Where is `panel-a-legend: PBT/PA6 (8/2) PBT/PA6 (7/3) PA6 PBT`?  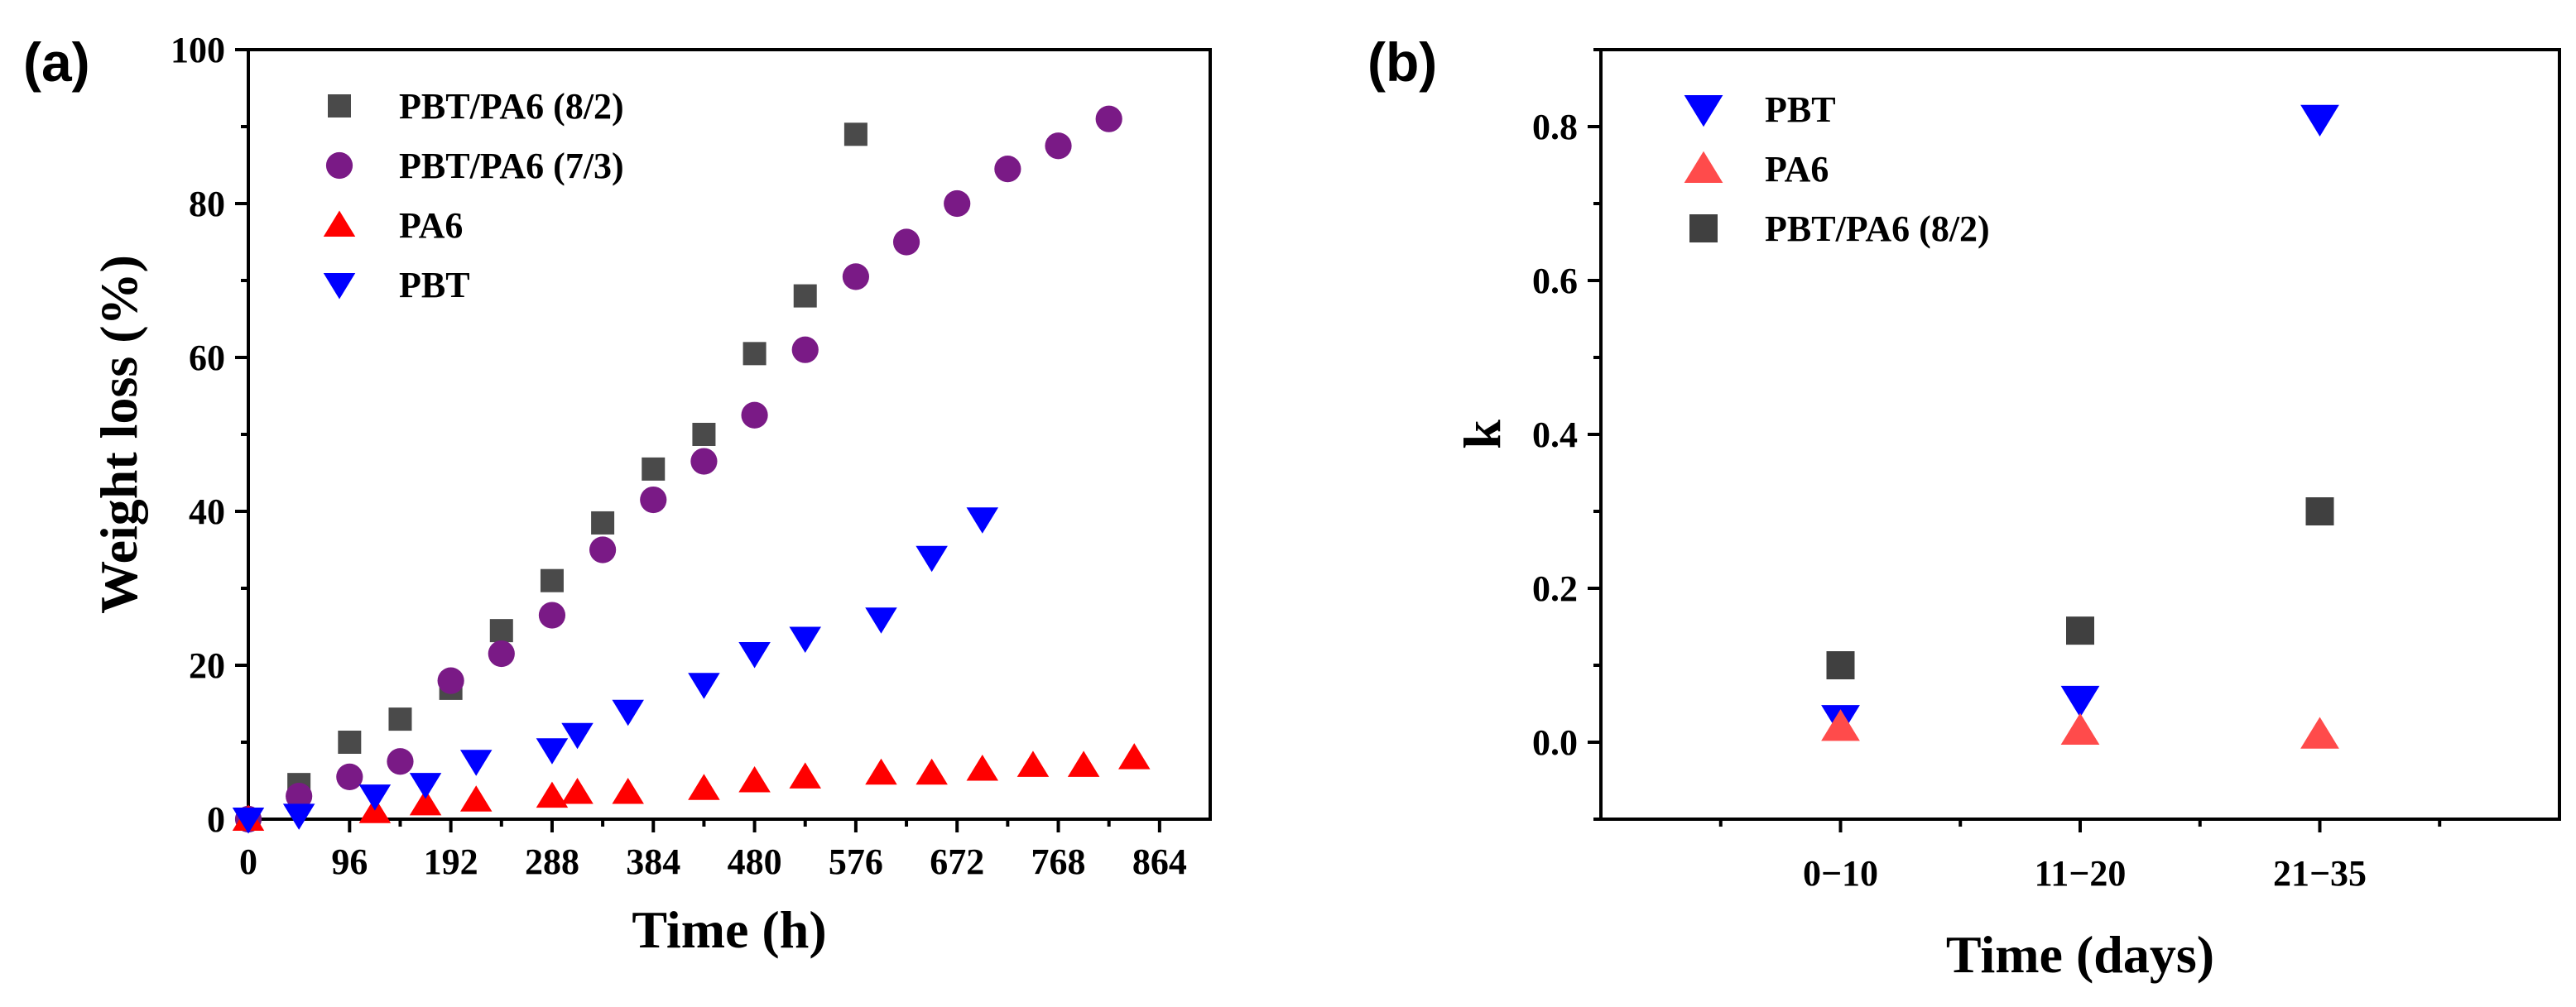
panel-a-legend: PBT/PA6 (8/2) PBT/PA6 (7/3) PA6 PBT is located at coordinates (473, 195).